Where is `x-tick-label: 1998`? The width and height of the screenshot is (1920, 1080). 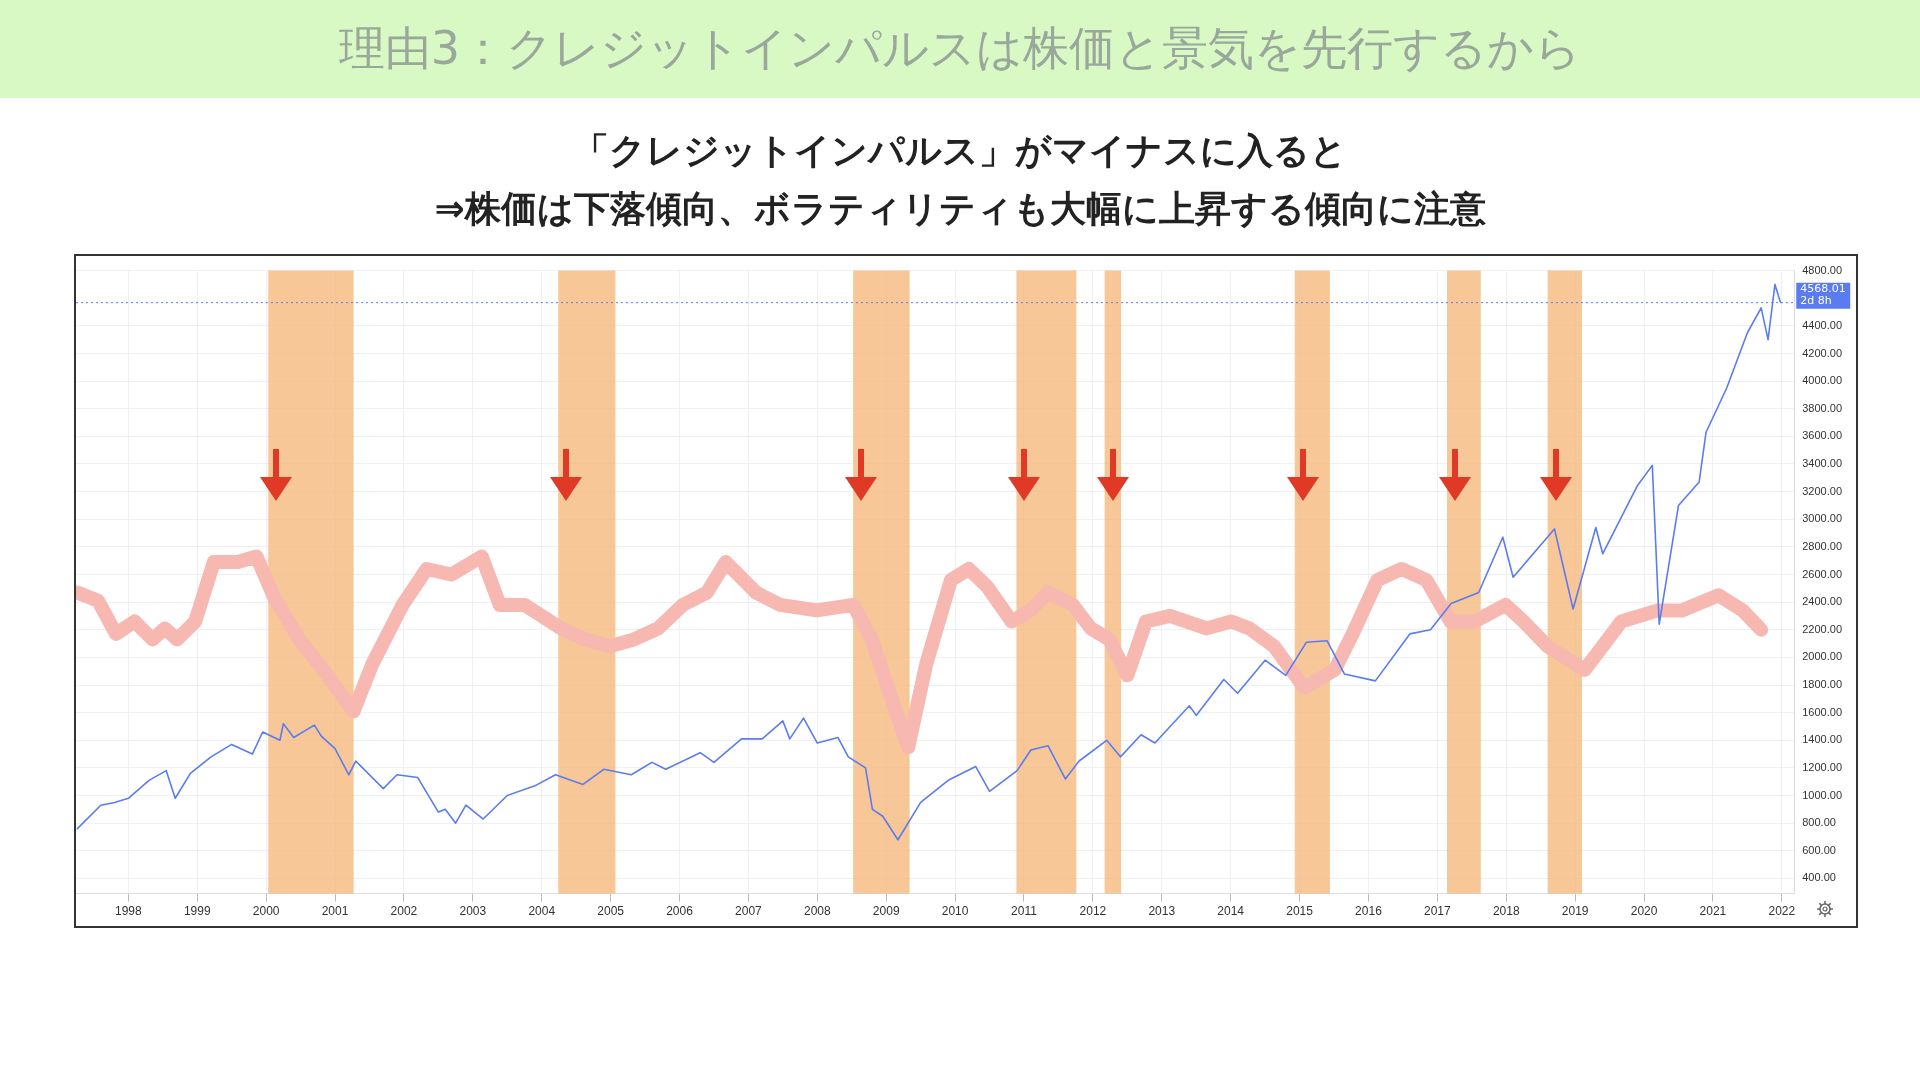
x-tick-label: 1998 is located at coordinates (129, 911).